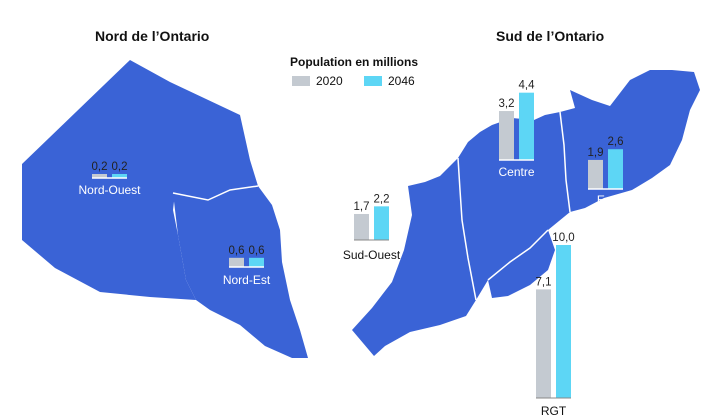 This screenshot has height=418, width=720. I want to click on bar-rgt-2046, so click(563, 321).